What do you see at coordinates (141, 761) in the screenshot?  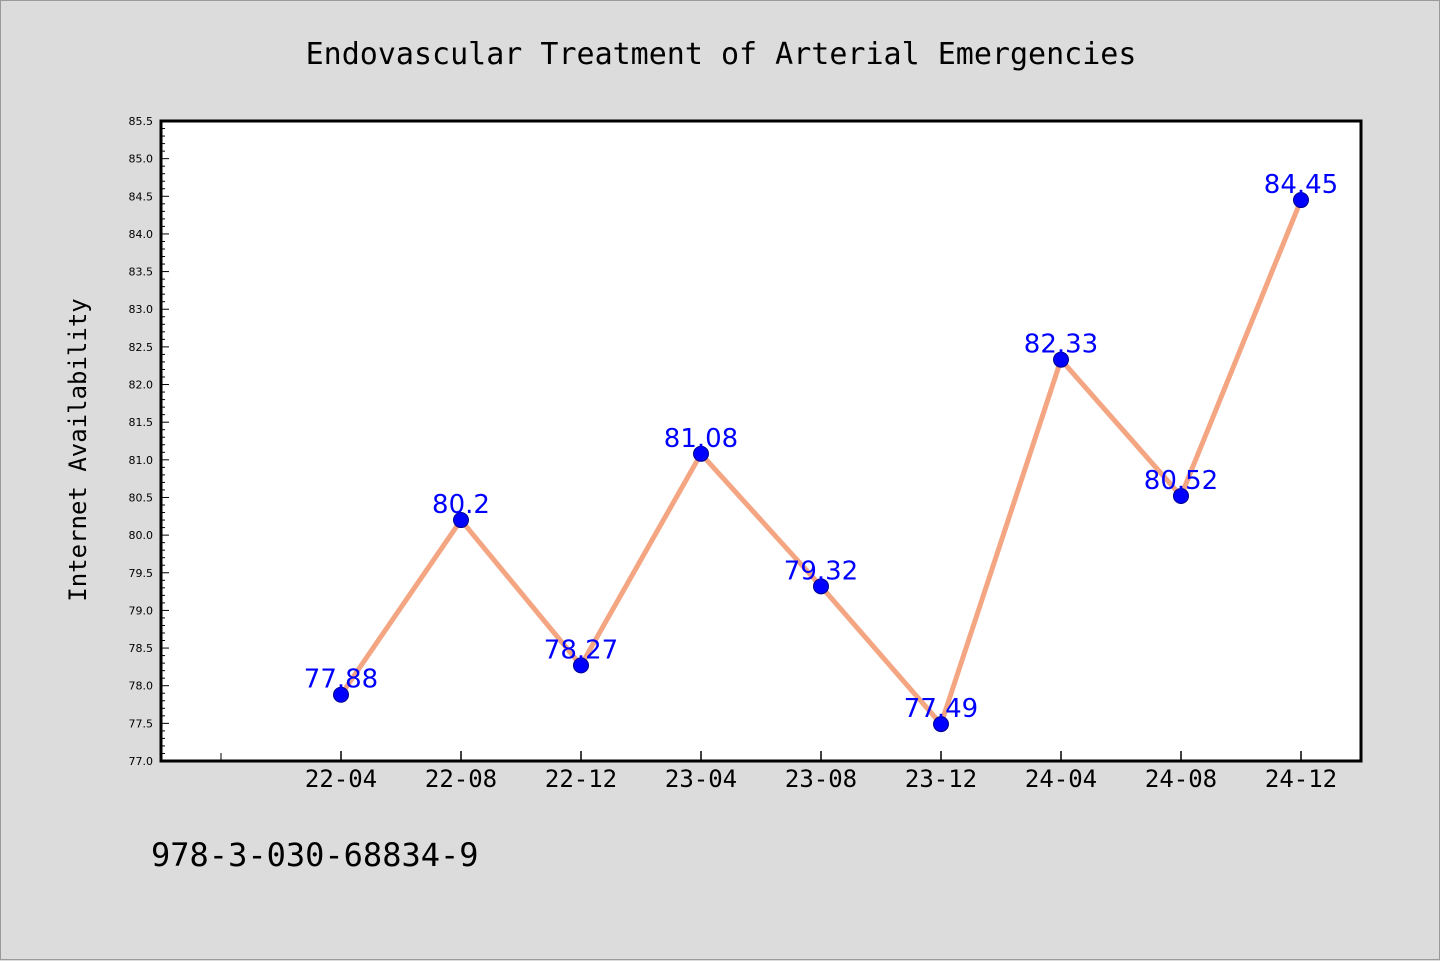 I see `y-tick-label: 77.0` at bounding box center [141, 761].